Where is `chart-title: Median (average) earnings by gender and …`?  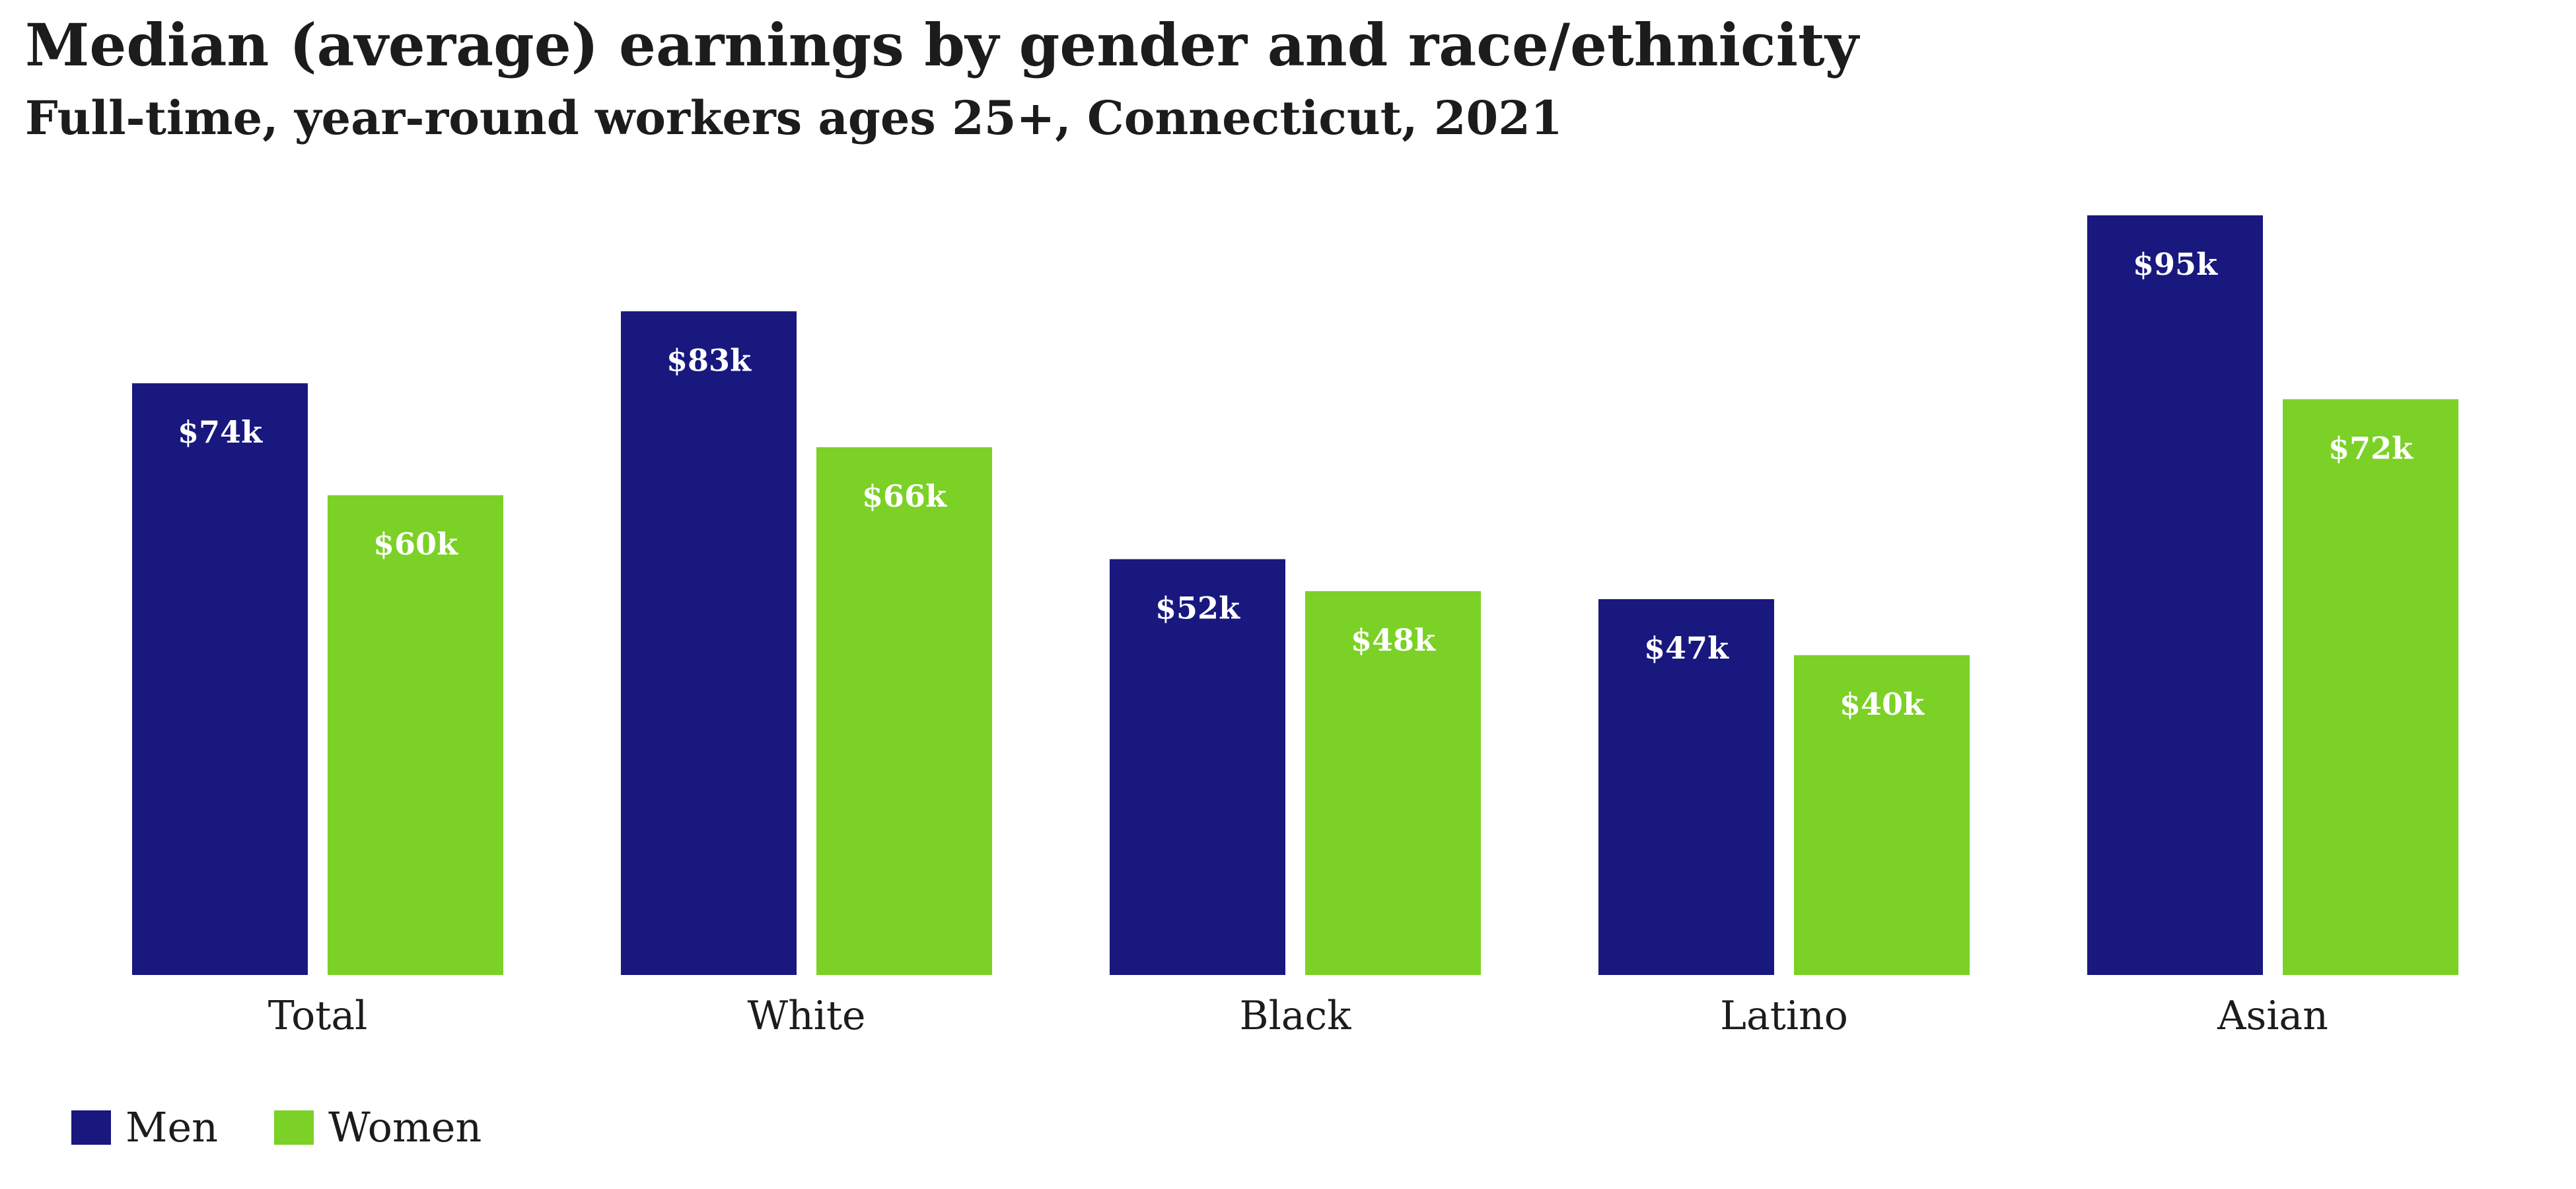 chart-title: Median (average) earnings by gender and … is located at coordinates (942, 45).